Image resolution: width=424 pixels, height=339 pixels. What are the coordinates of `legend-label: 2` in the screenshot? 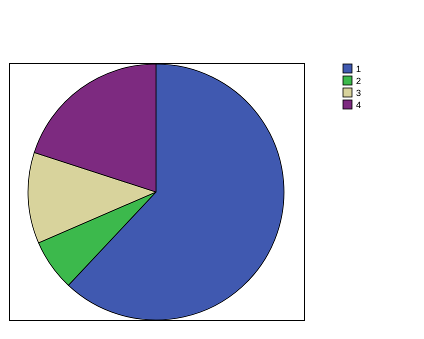 It's located at (359, 81).